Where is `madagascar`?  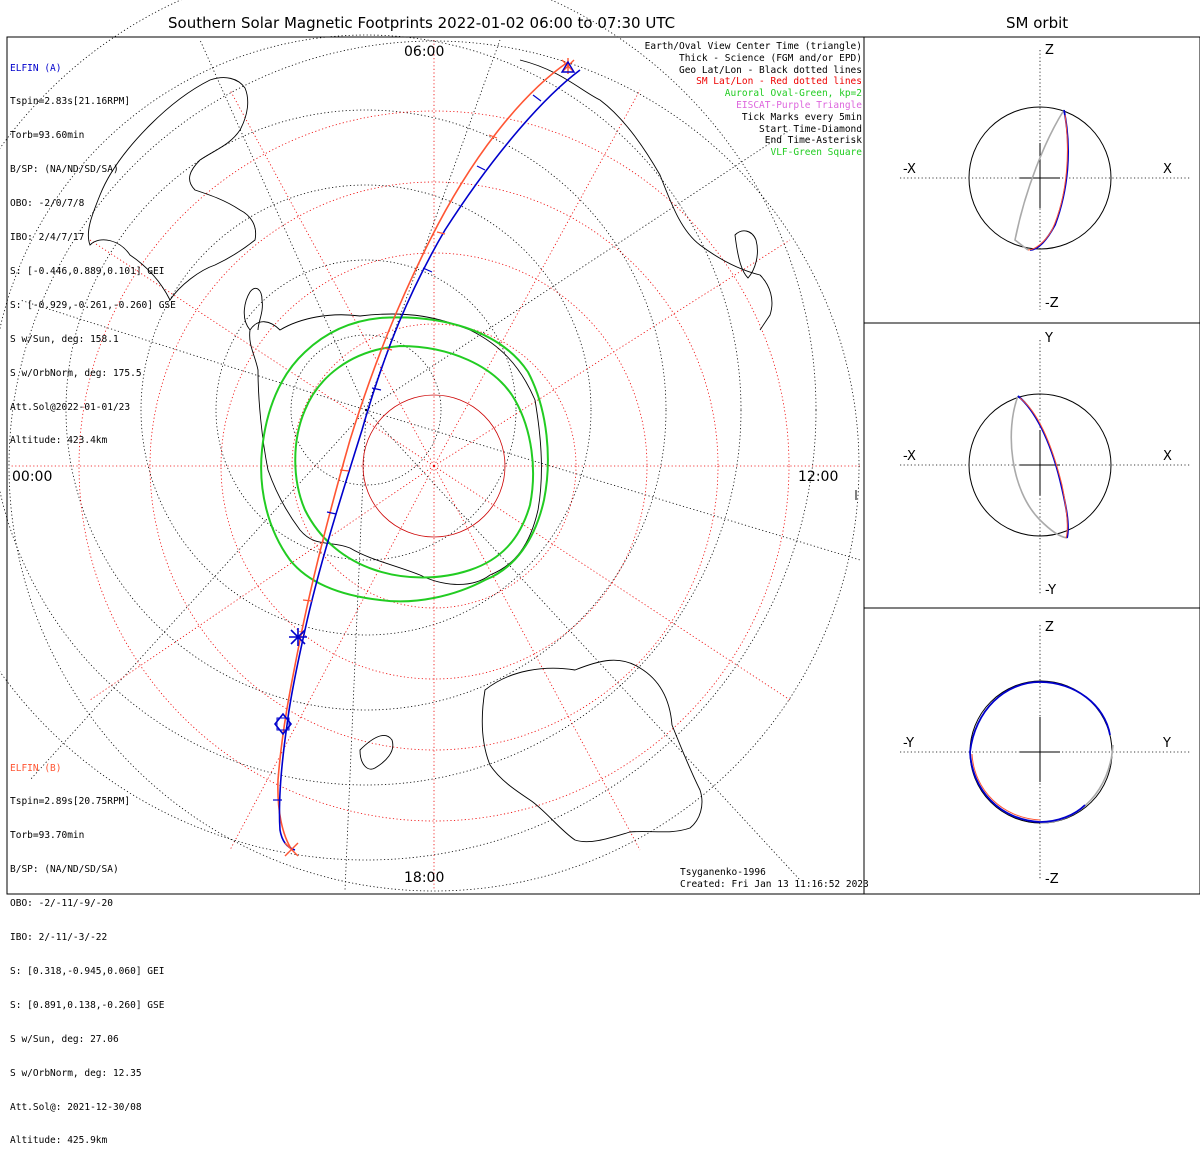 madagascar is located at coordinates (746, 254).